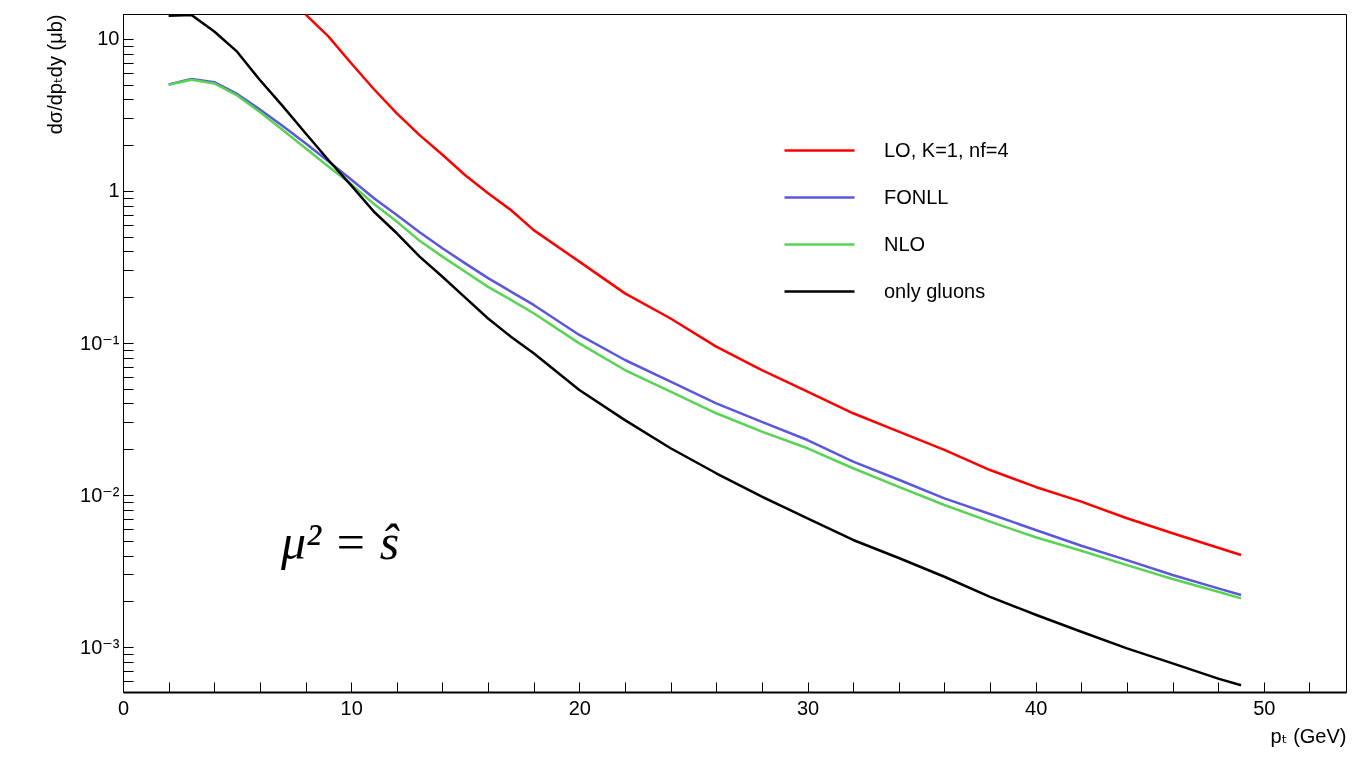  Describe the element at coordinates (100, 494) in the screenshot. I see `y-tick-label: 10⁻²` at that location.